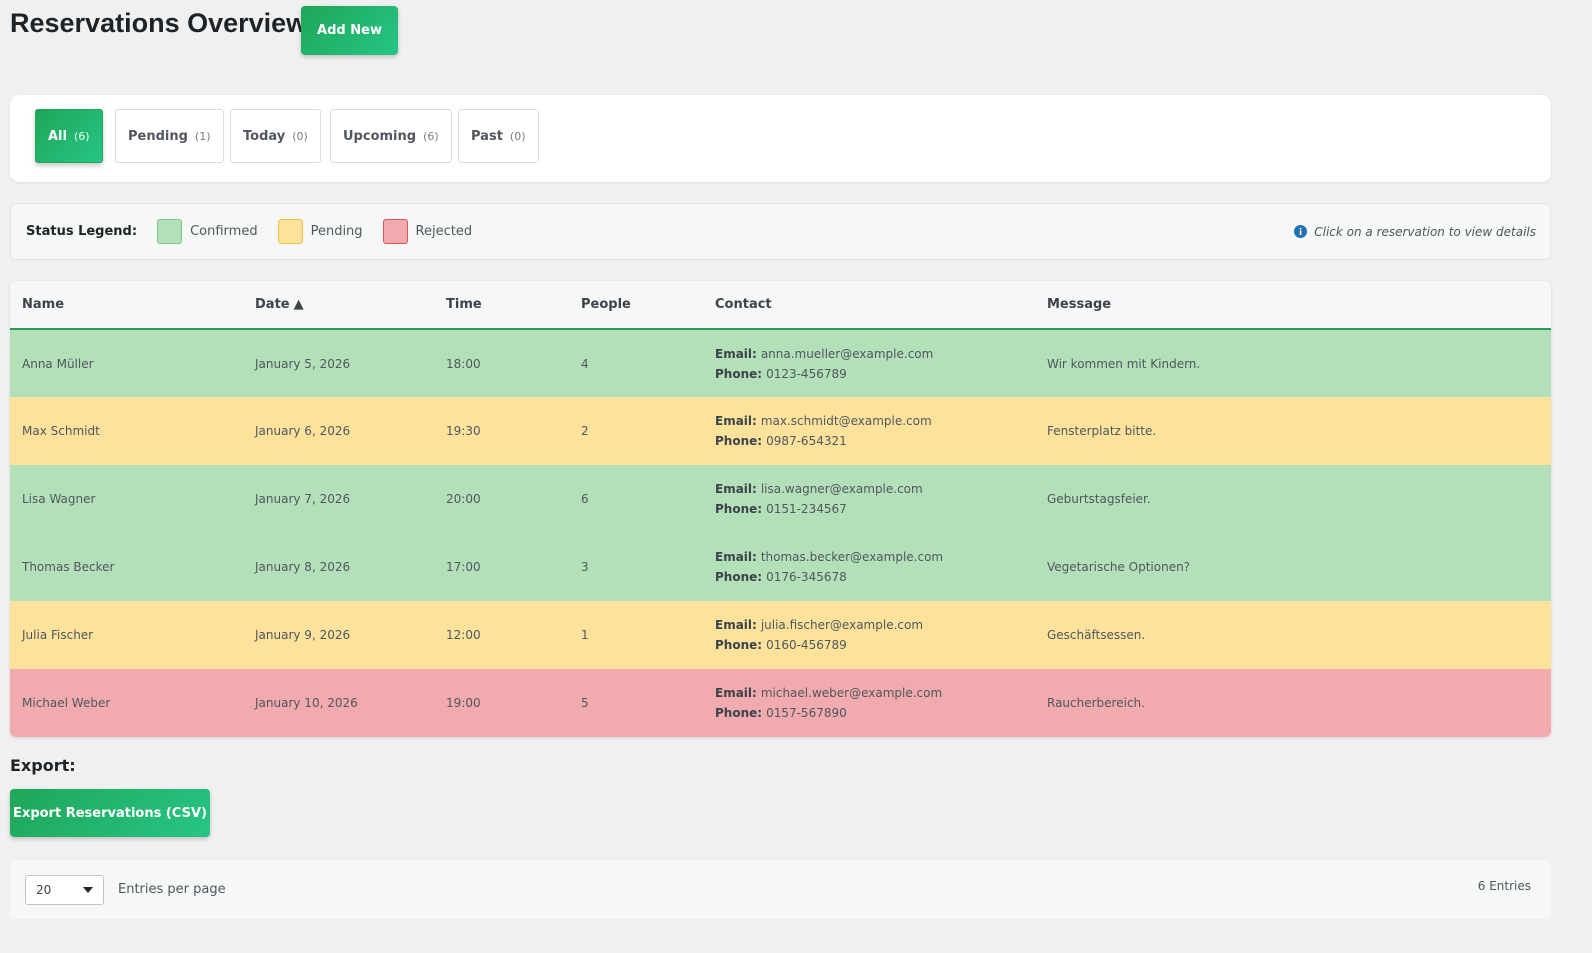 Image resolution: width=1592 pixels, height=953 pixels. What do you see at coordinates (380, 136) in the screenshot?
I see `tab-label: Upcoming` at bounding box center [380, 136].